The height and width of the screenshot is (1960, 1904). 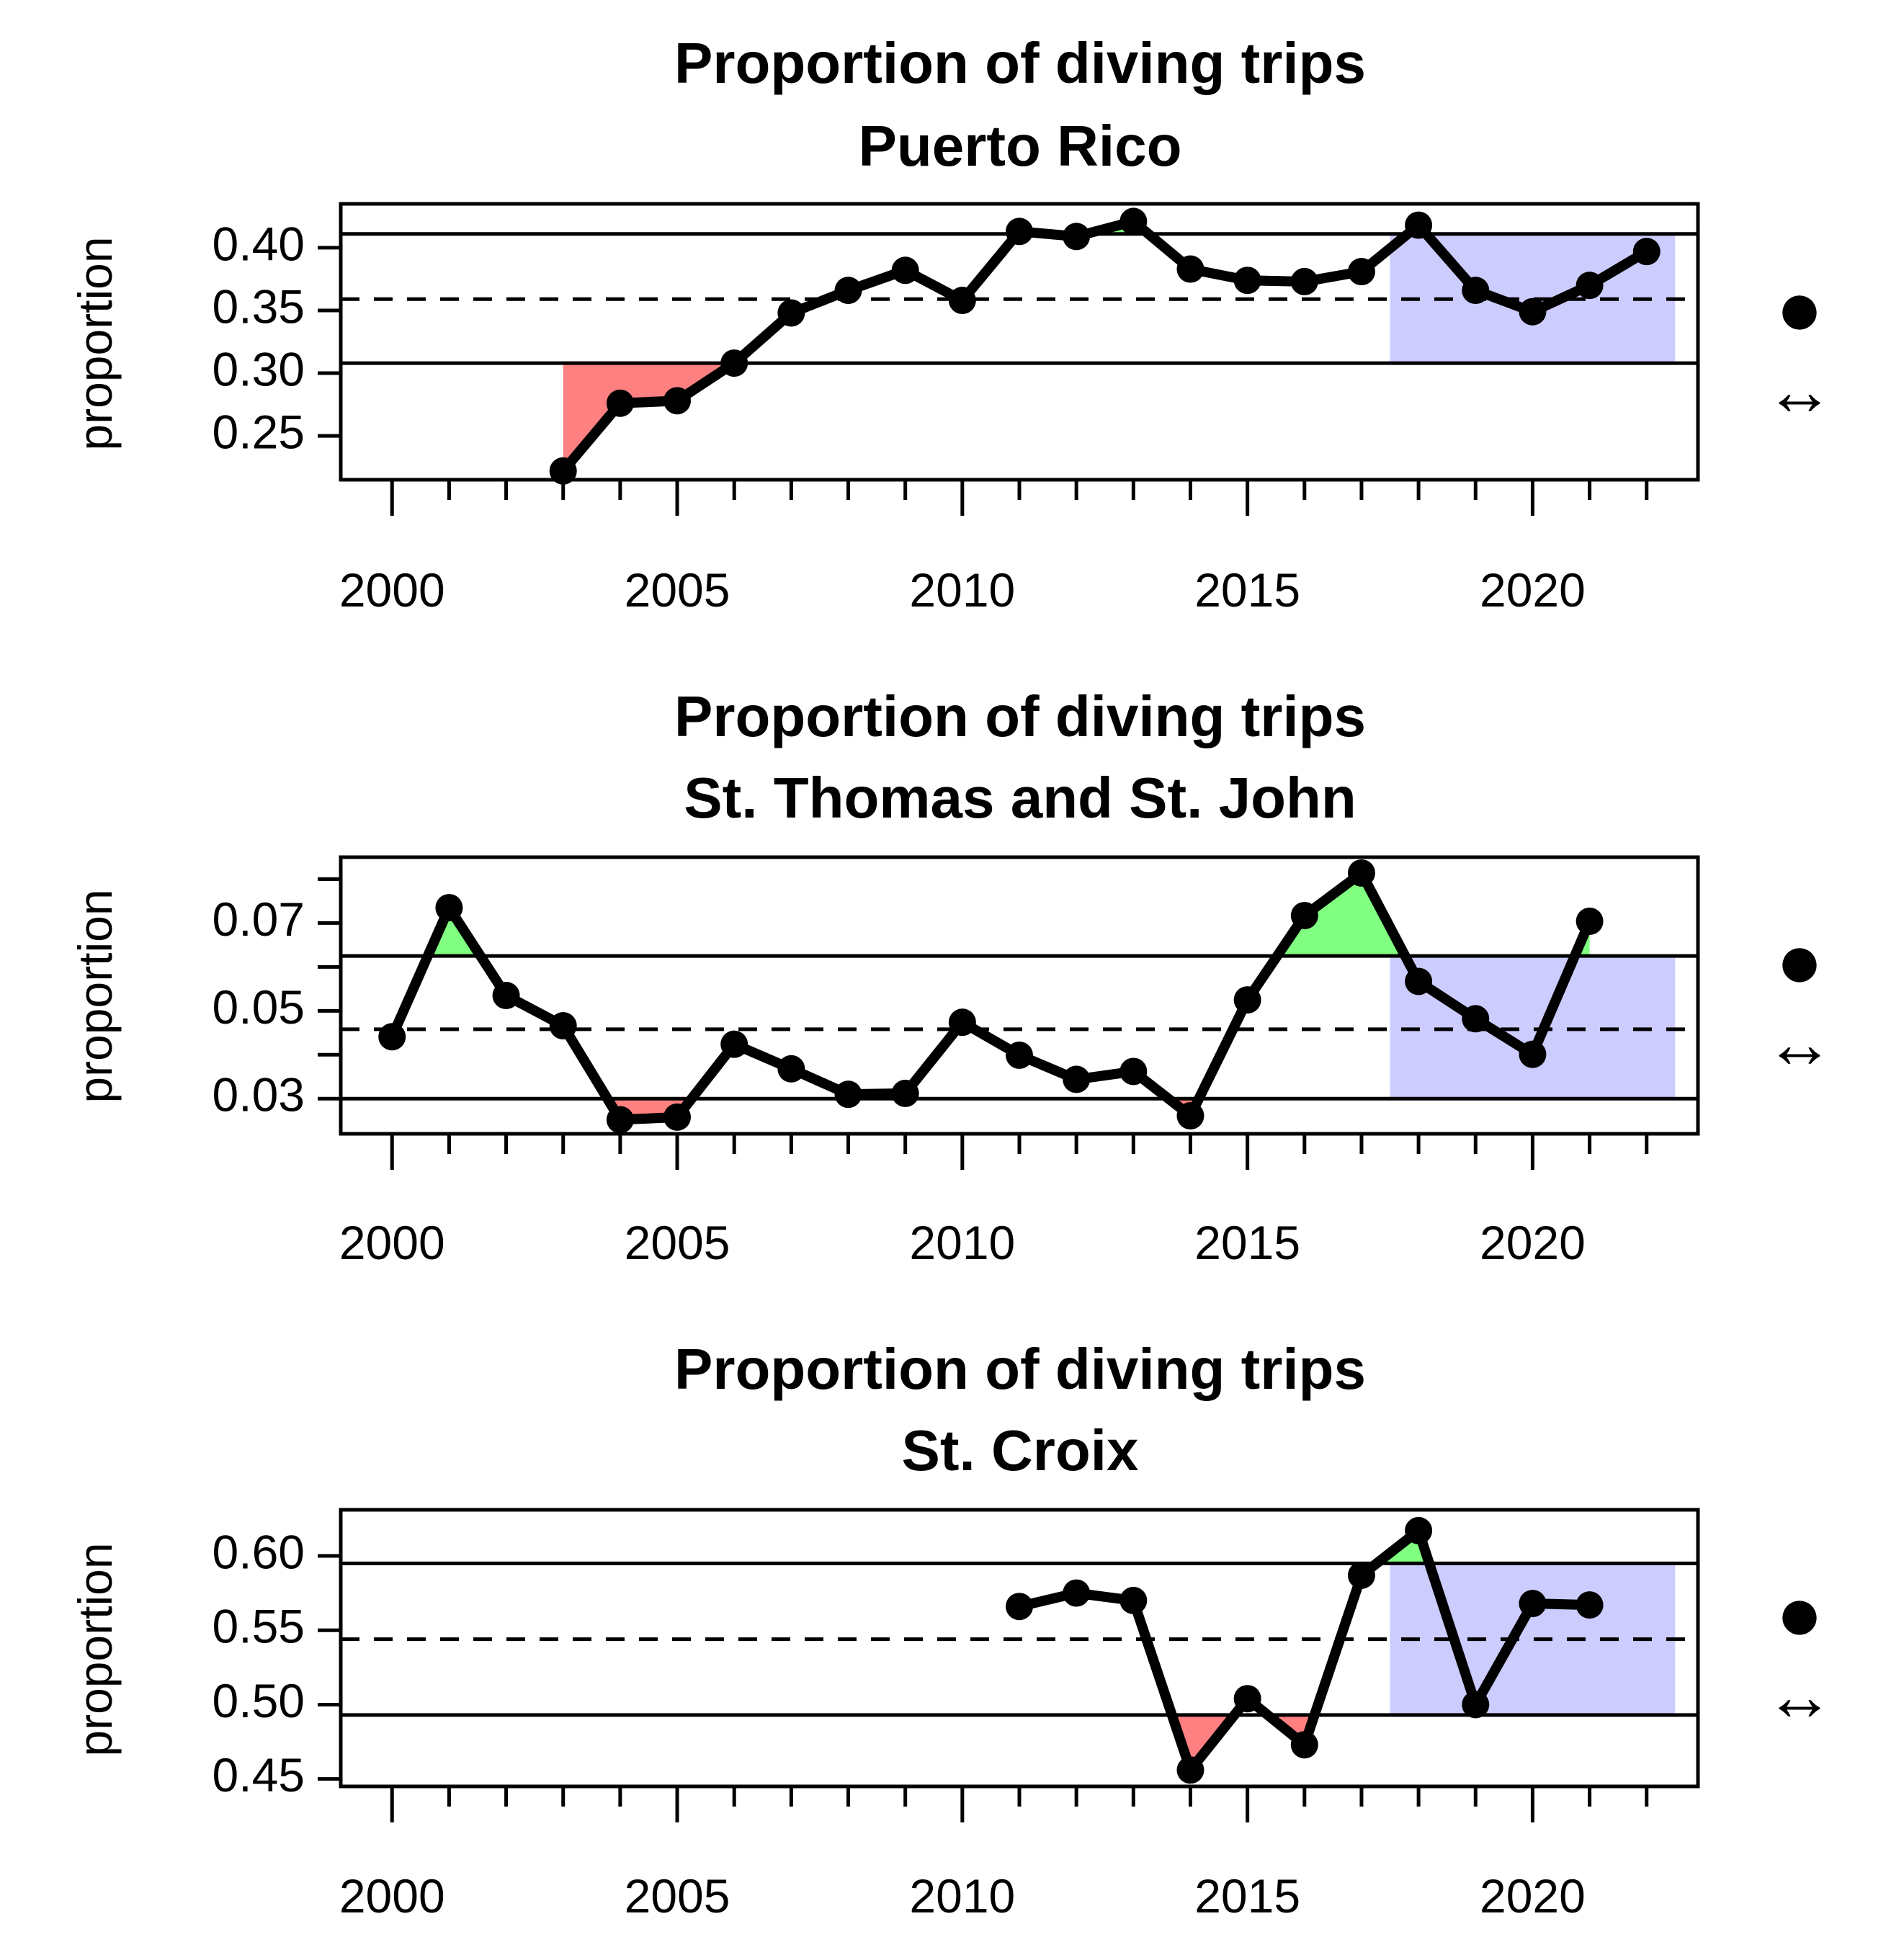 I want to click on y-tick-label: 0.30, so click(x=259, y=368).